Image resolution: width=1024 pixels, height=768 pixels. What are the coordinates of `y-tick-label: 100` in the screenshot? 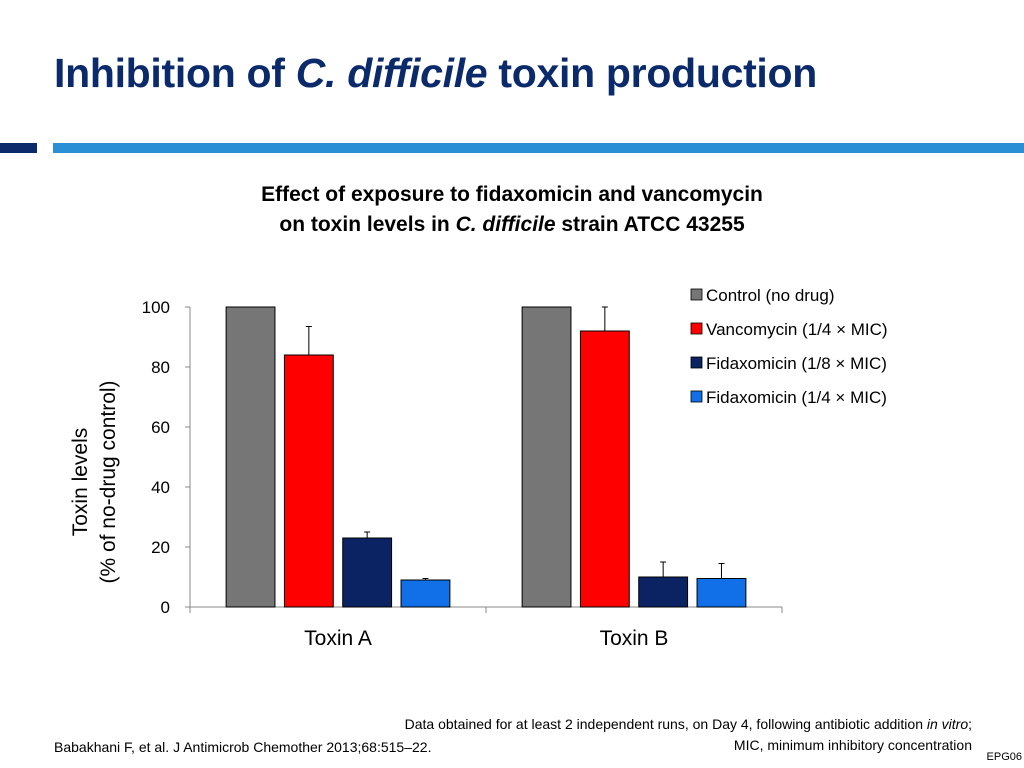 It's located at (156, 307).